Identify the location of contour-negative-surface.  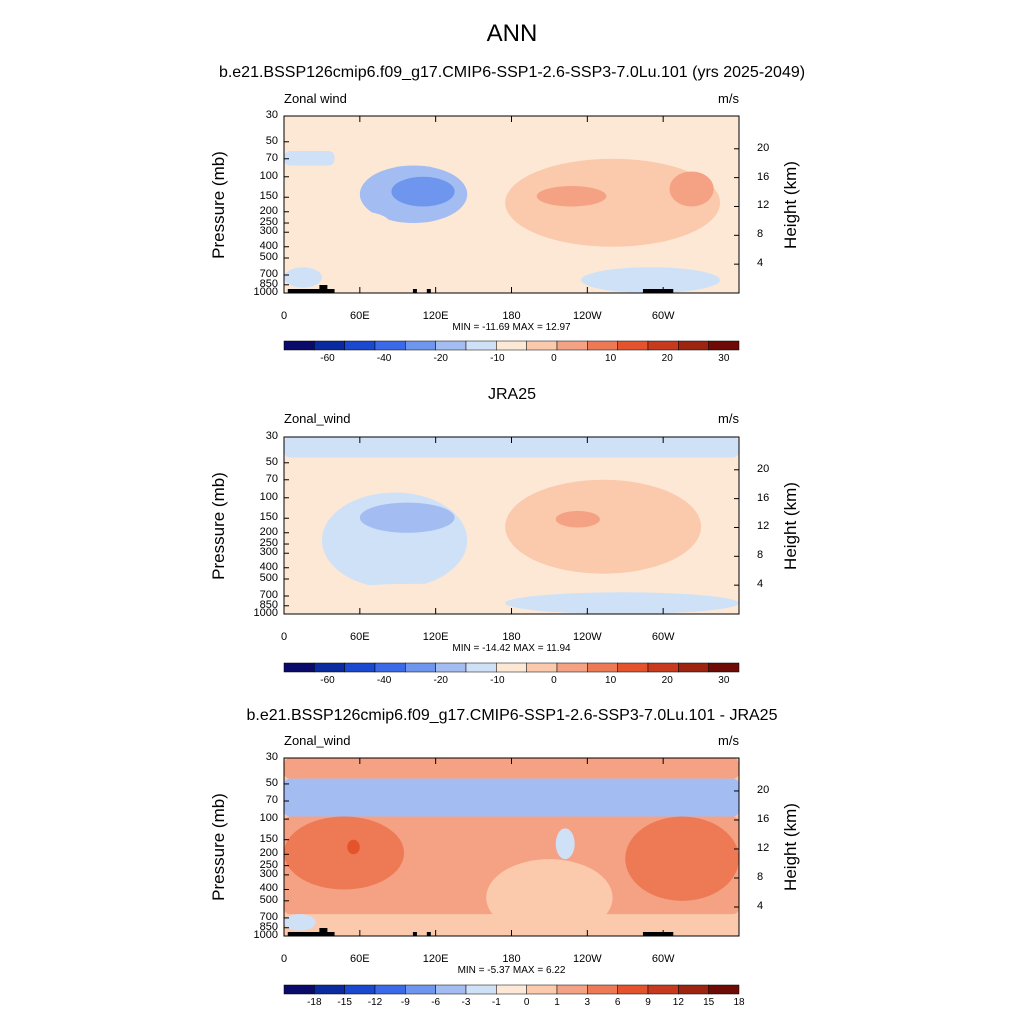
(300, 922).